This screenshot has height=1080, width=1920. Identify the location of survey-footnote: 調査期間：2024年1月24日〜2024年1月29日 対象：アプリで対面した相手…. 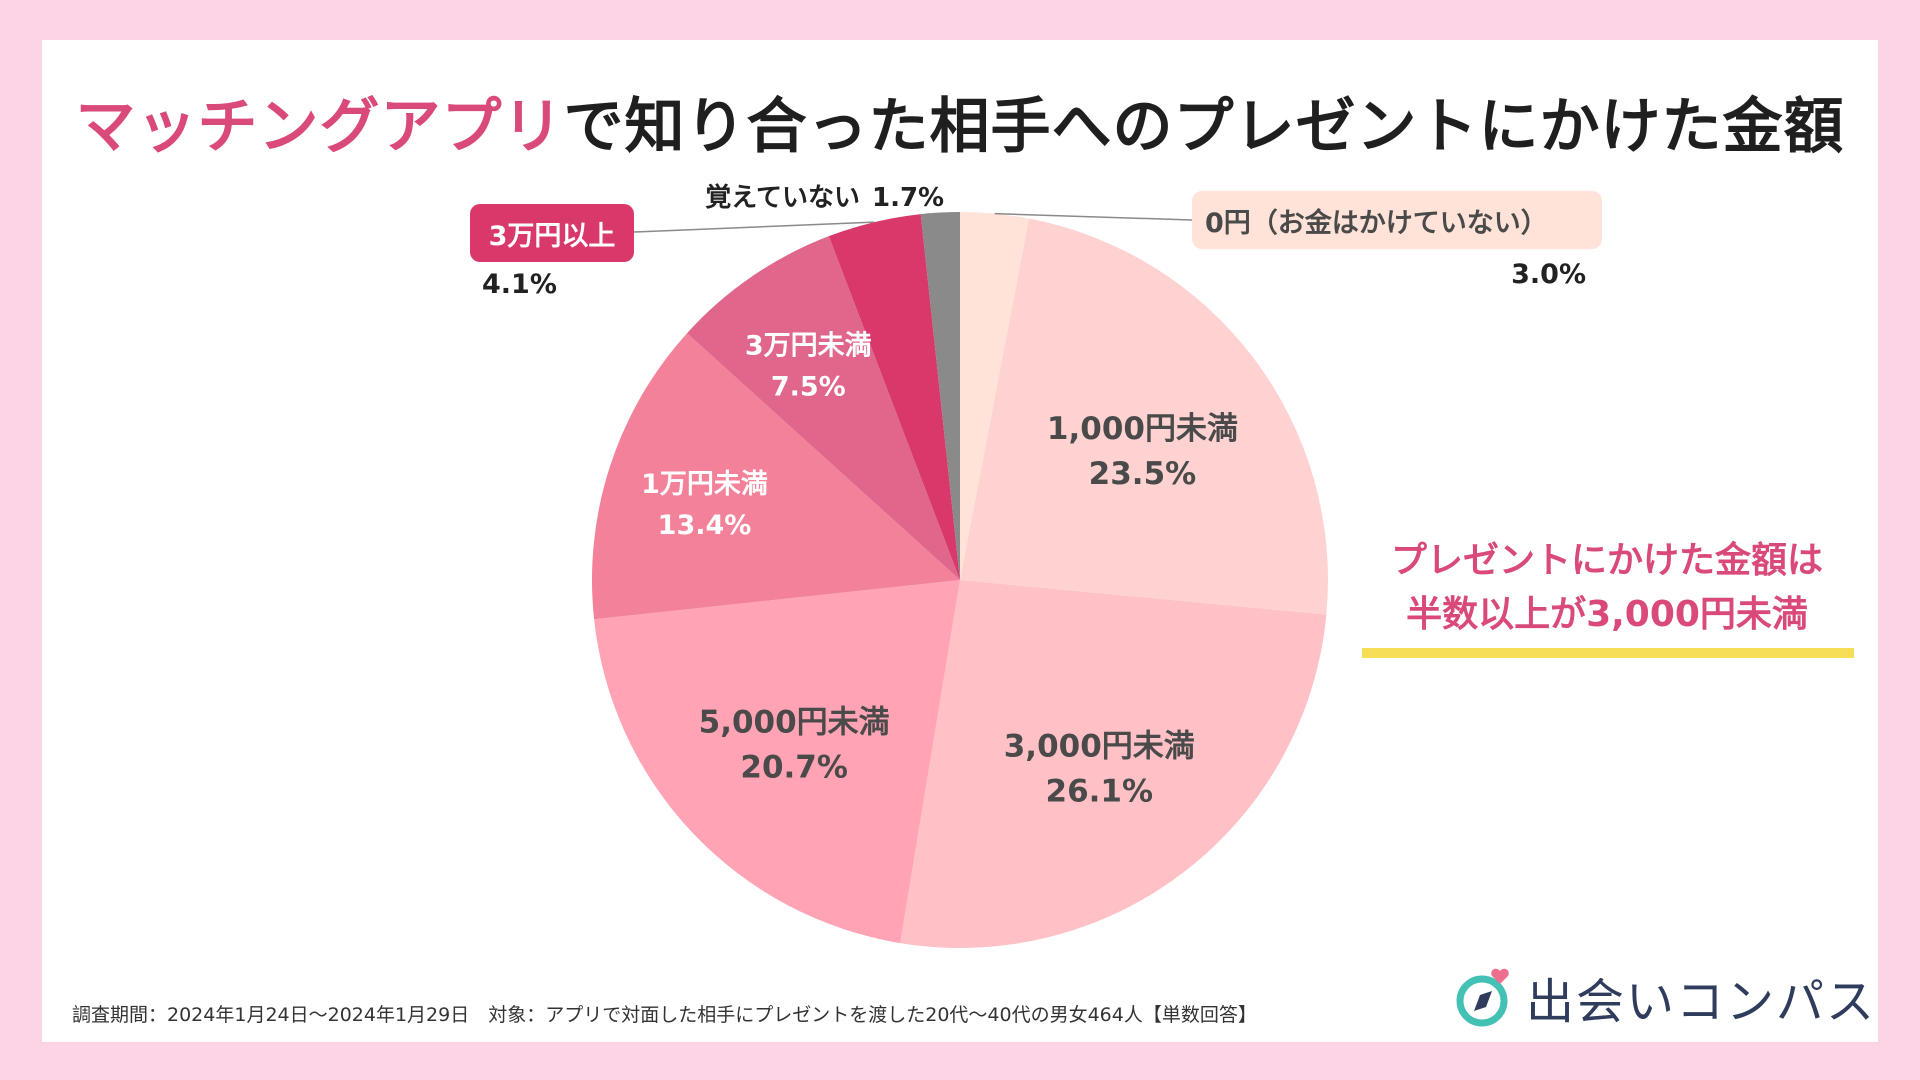
(664, 1015).